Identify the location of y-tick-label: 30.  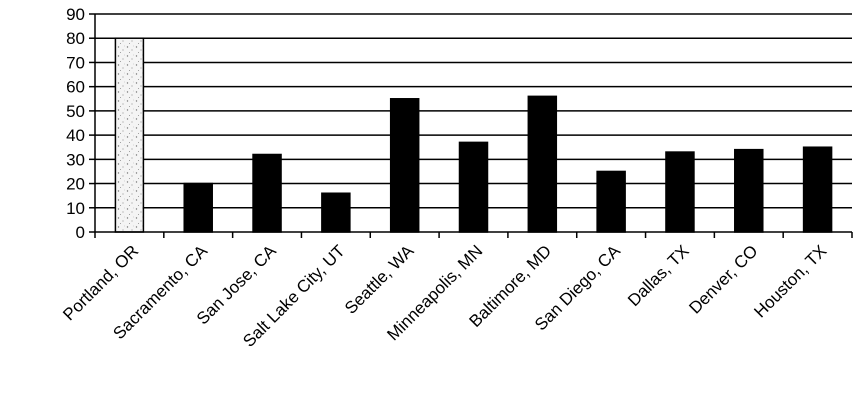
(75, 159).